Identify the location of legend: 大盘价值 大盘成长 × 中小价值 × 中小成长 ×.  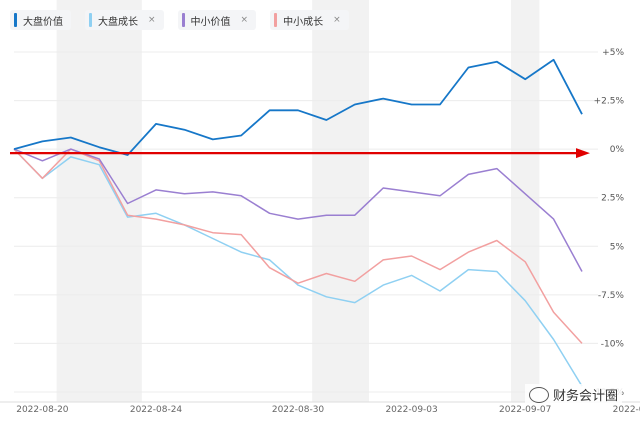
(179, 20).